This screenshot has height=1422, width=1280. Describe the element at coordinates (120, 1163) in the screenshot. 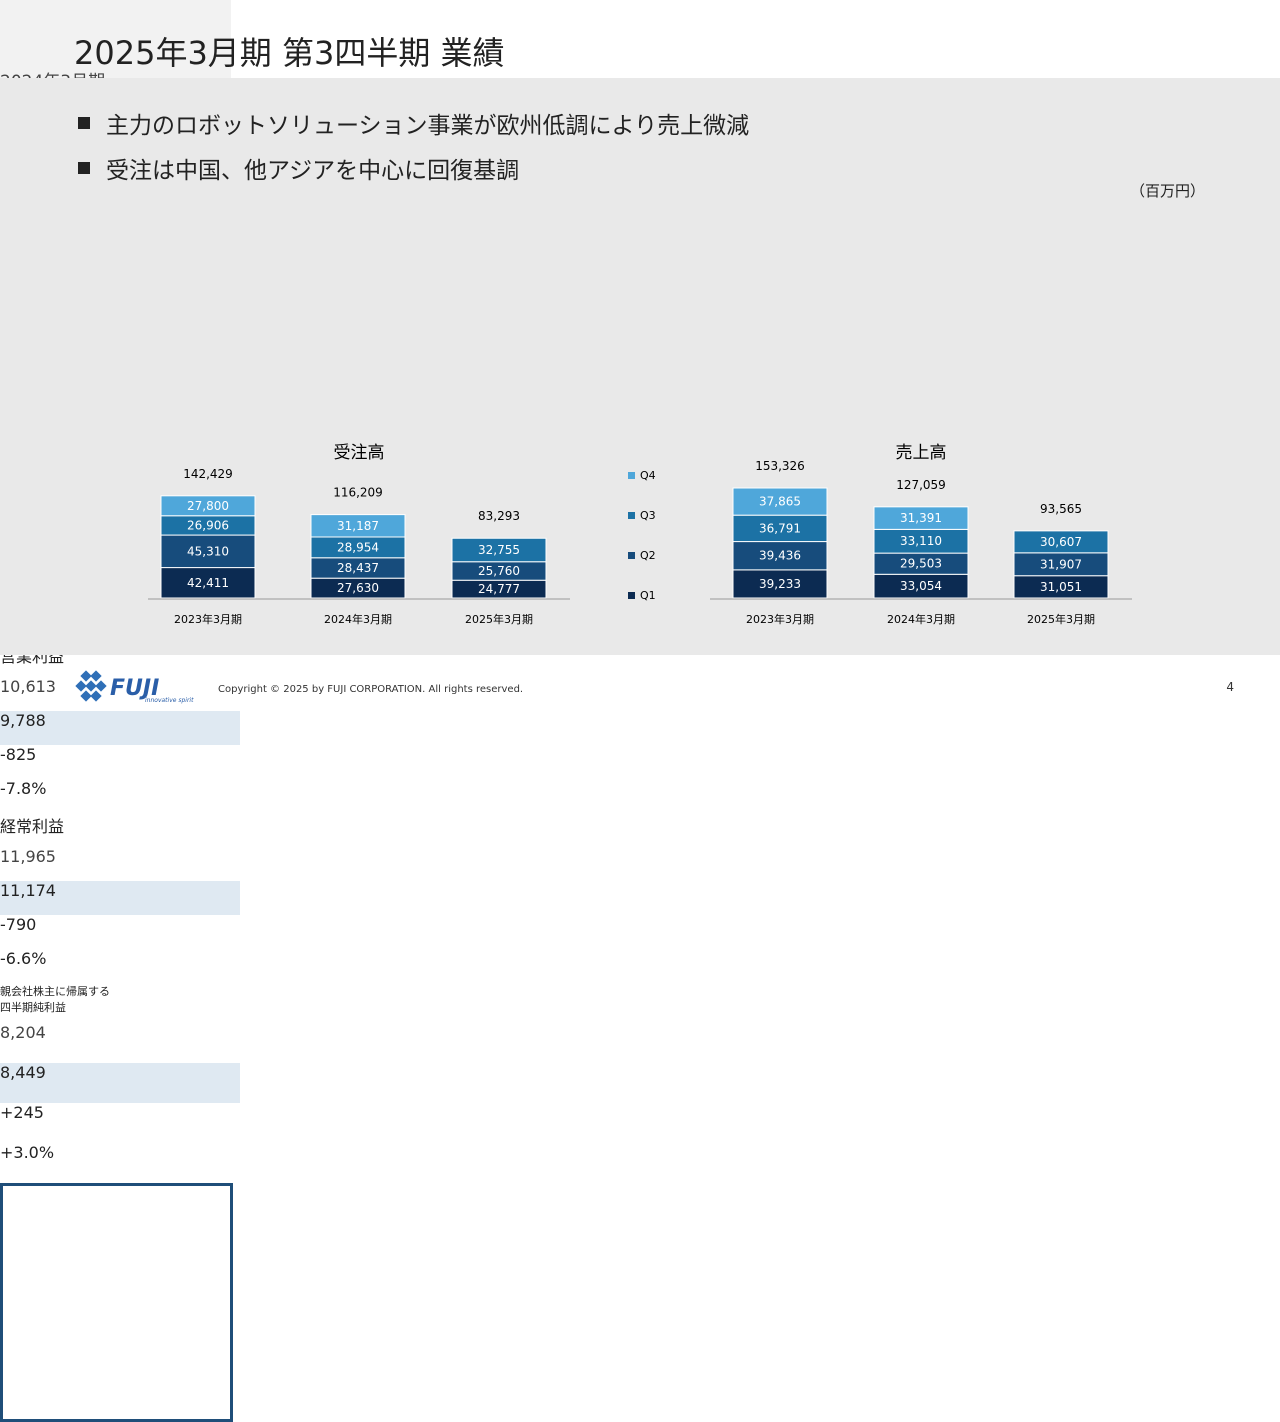

I see `table-cell: +3.0%` at that location.